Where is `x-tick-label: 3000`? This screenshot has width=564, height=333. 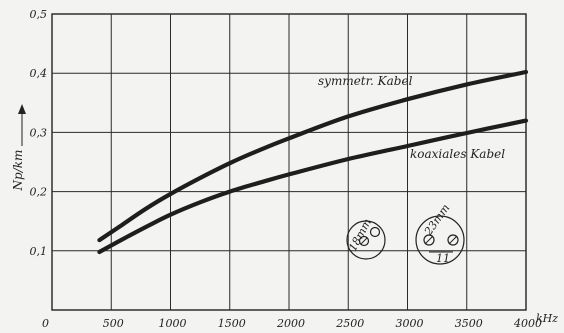 x-tick-label: 3000 is located at coordinates (410, 323).